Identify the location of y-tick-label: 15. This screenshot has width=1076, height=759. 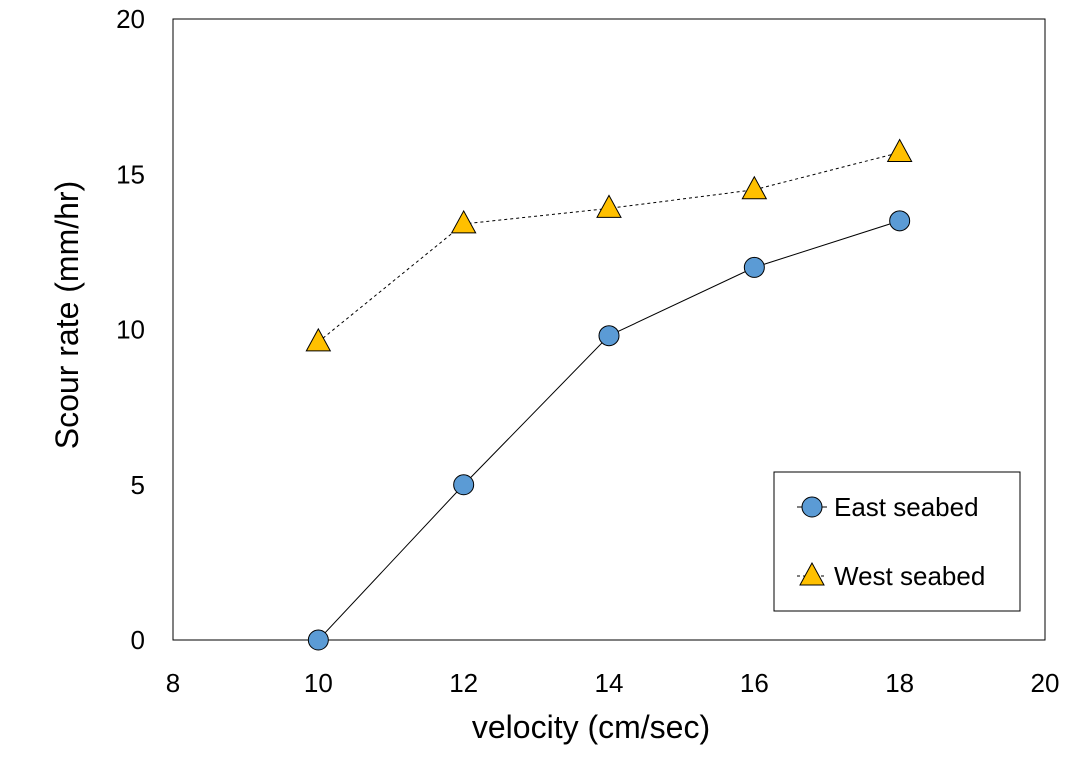
(130, 174).